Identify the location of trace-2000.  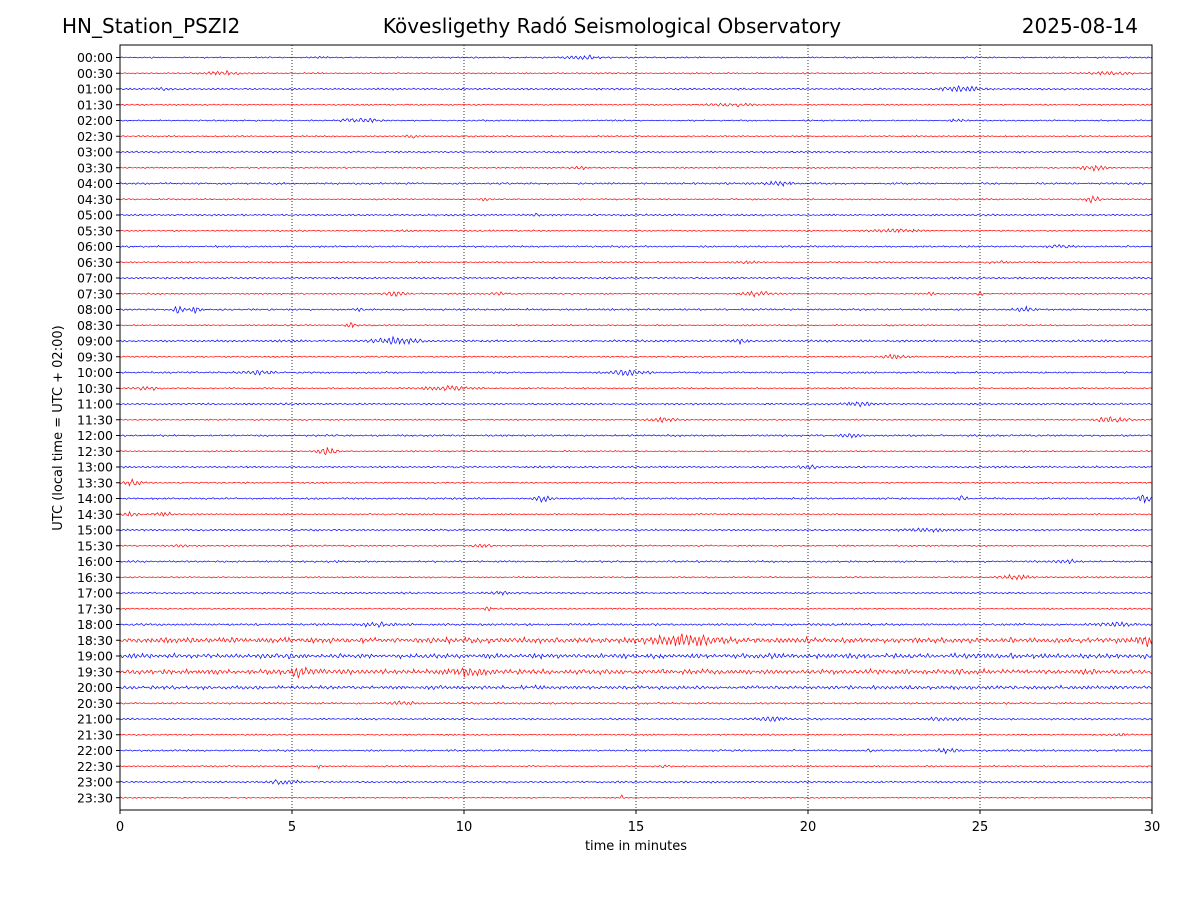
(636, 687).